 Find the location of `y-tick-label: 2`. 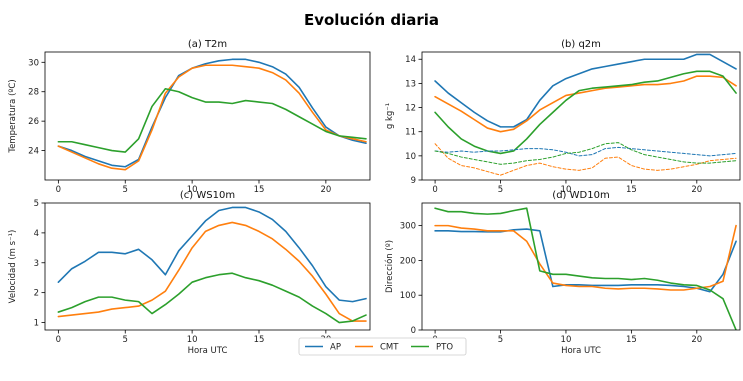

y-tick-label: 2 is located at coordinates (36, 294).